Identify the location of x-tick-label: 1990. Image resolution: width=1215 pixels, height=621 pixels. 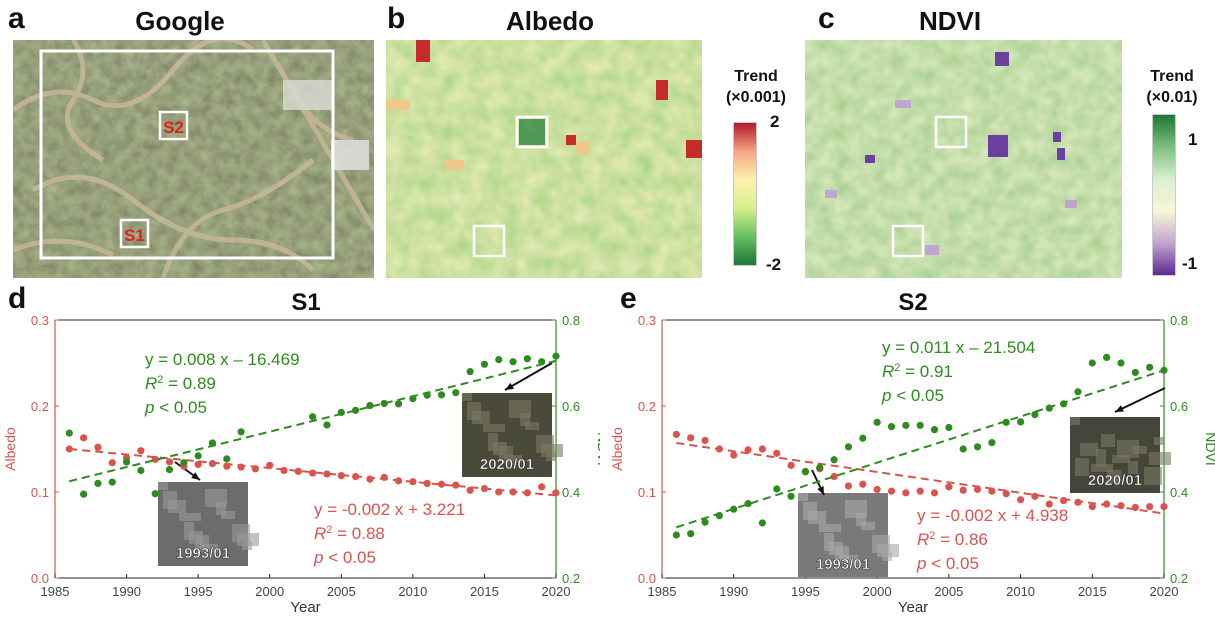
(733, 591).